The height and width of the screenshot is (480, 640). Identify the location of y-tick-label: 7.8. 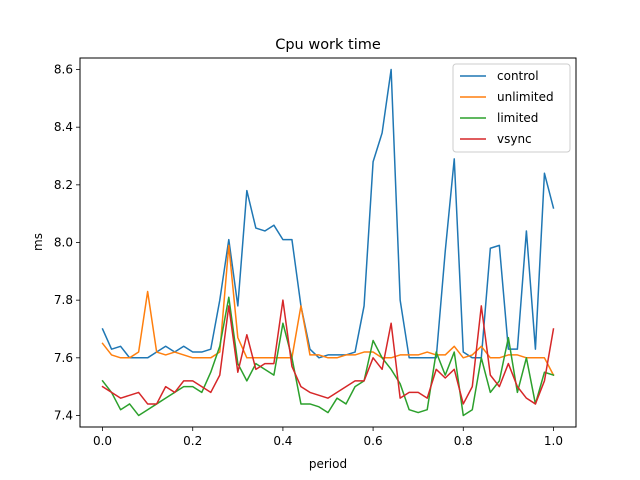
(63, 300).